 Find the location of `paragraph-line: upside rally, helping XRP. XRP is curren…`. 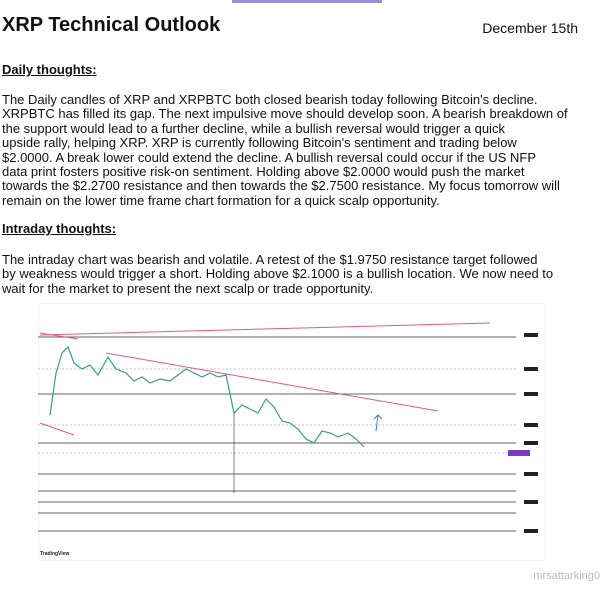

paragraph-line: upside rally, helping XRP. XRP is curren… is located at coordinates (259, 143).